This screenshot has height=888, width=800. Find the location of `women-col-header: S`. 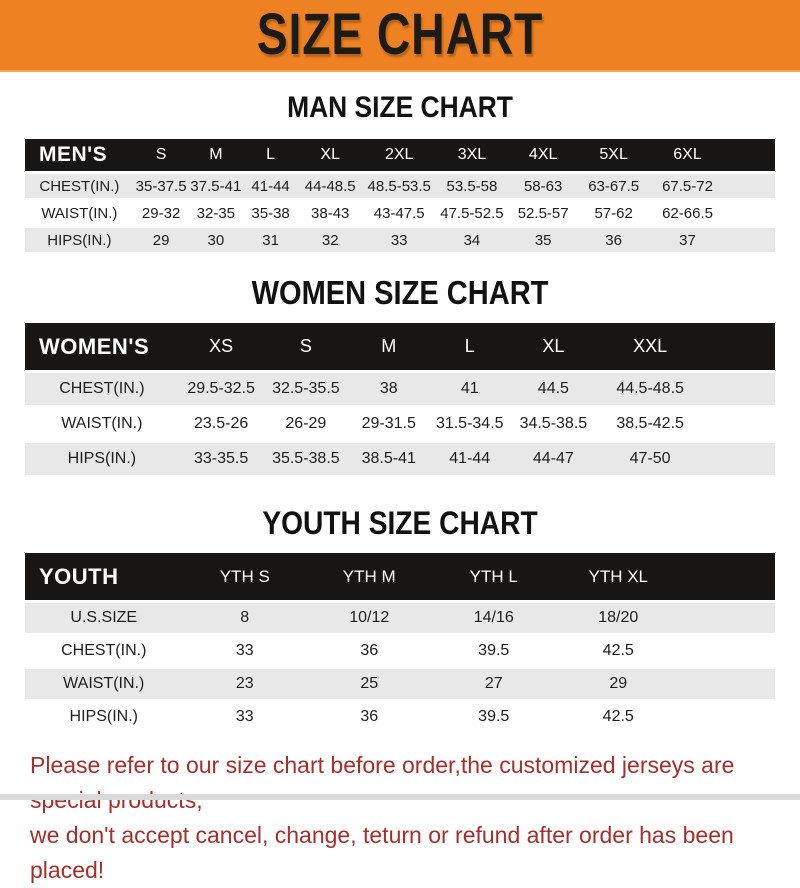

women-col-header: S is located at coordinates (306, 347).